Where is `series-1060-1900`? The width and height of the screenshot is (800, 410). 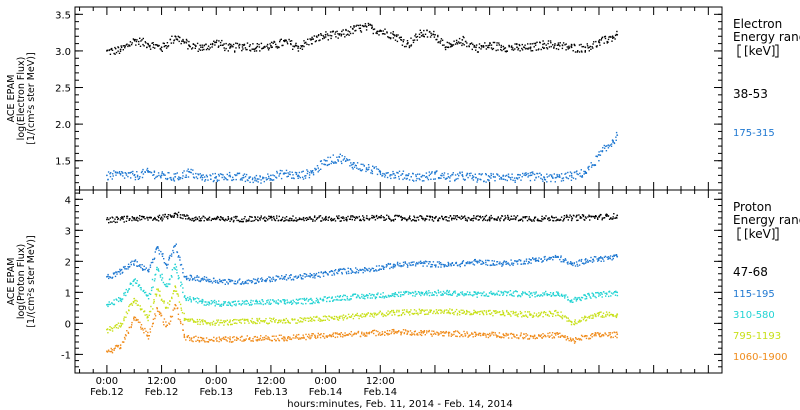 series-1060-1900 is located at coordinates (362, 328).